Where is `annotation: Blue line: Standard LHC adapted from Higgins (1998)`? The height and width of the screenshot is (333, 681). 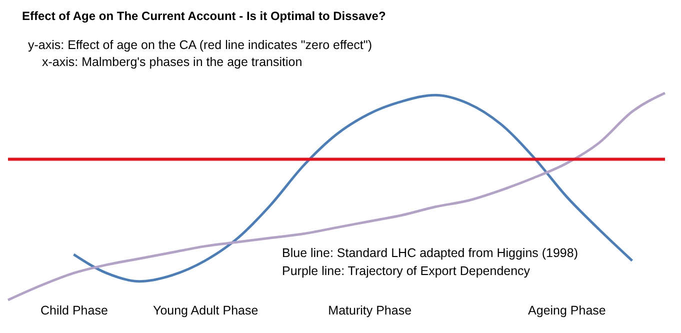
annotation: Blue line: Standard LHC adapted from Higgins (1998) is located at coordinates (430, 253).